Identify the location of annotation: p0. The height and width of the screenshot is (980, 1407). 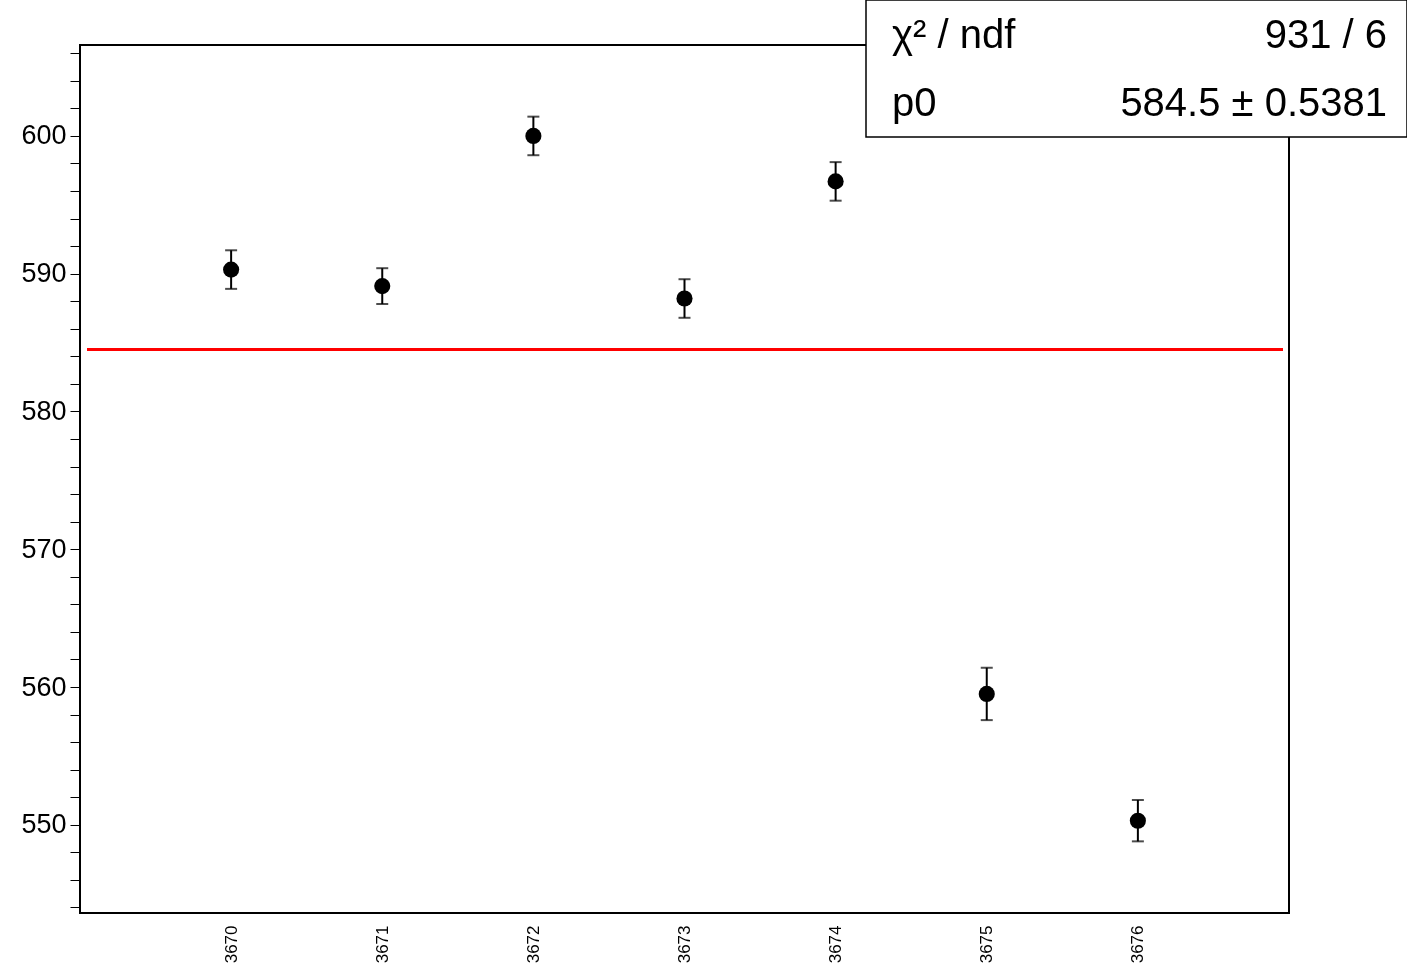
(914, 102).